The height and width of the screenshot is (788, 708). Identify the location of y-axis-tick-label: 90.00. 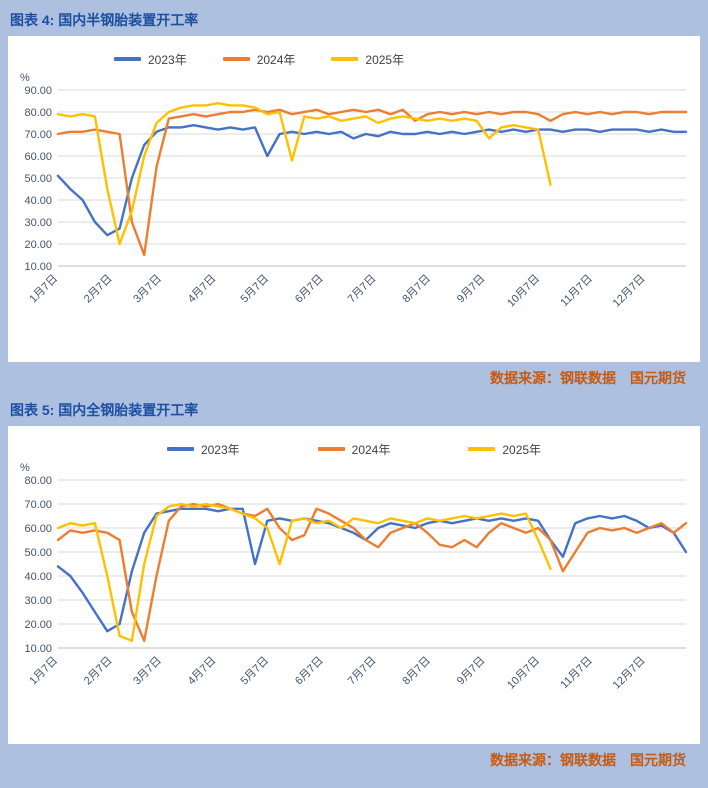
(38, 91).